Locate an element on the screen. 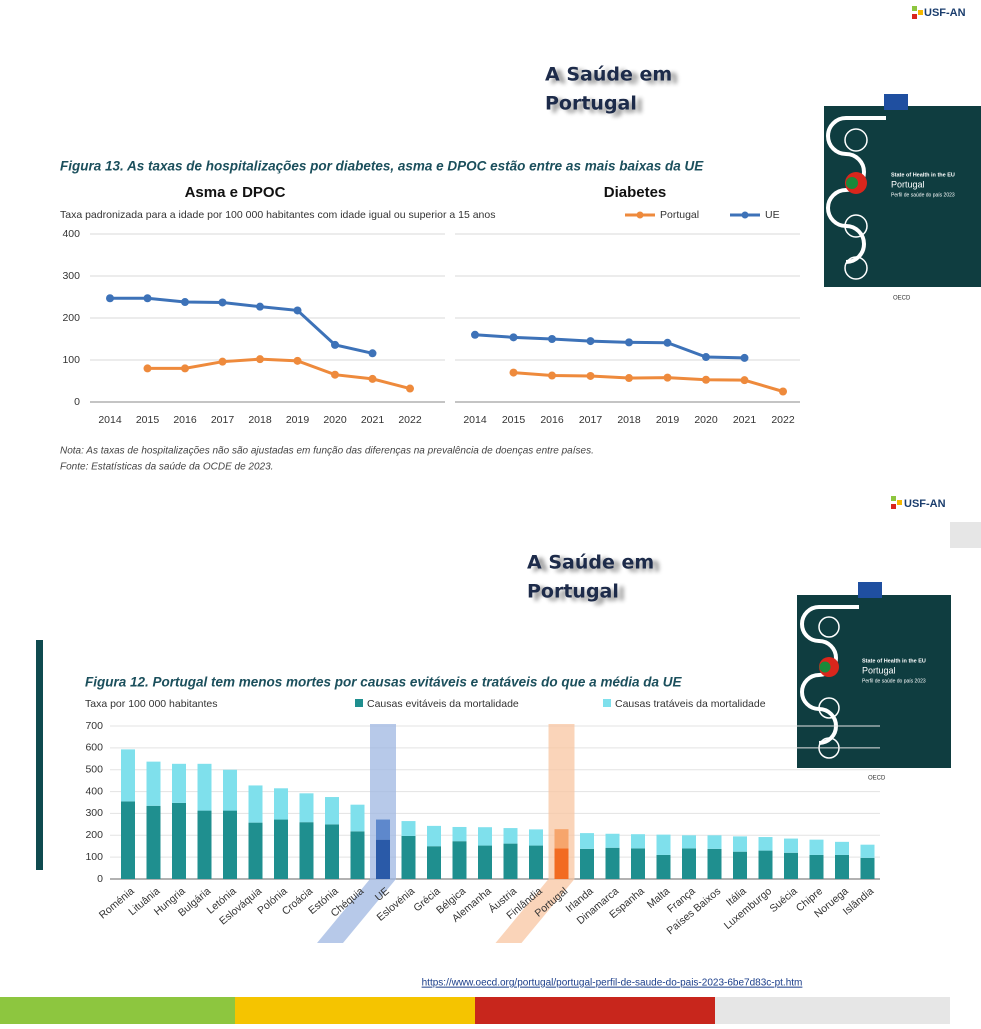  x-tick-label: 2021 is located at coordinates (373, 420).